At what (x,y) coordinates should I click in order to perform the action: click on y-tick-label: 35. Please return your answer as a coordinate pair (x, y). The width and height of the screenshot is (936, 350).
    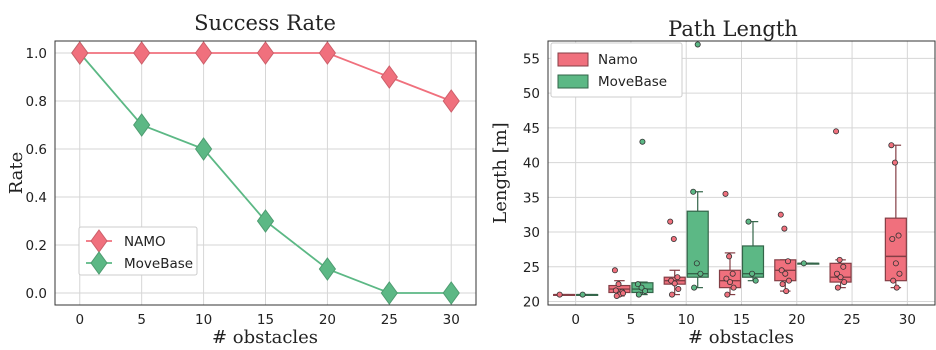
    Looking at the image, I should click on (531, 198).